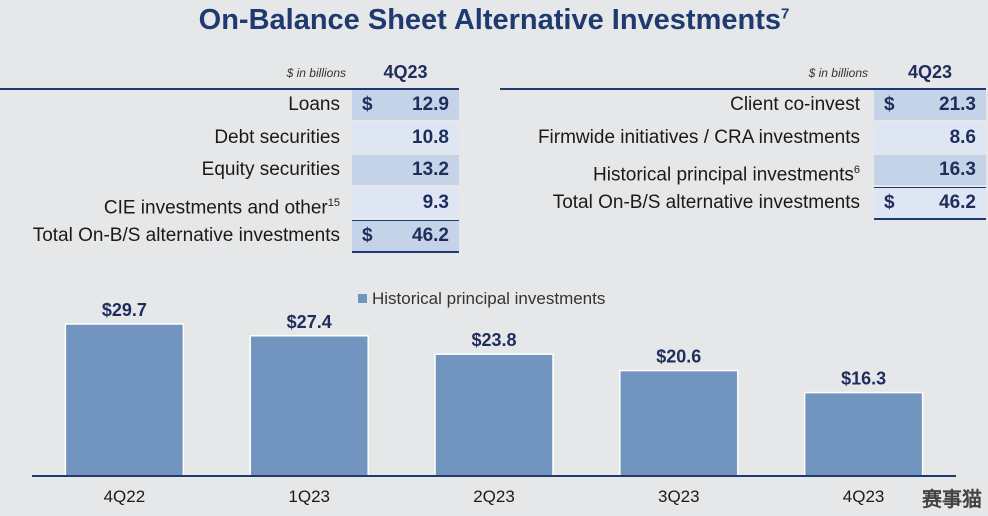  What do you see at coordinates (309, 496) in the screenshot?
I see `x-tick-label: 1Q23` at bounding box center [309, 496].